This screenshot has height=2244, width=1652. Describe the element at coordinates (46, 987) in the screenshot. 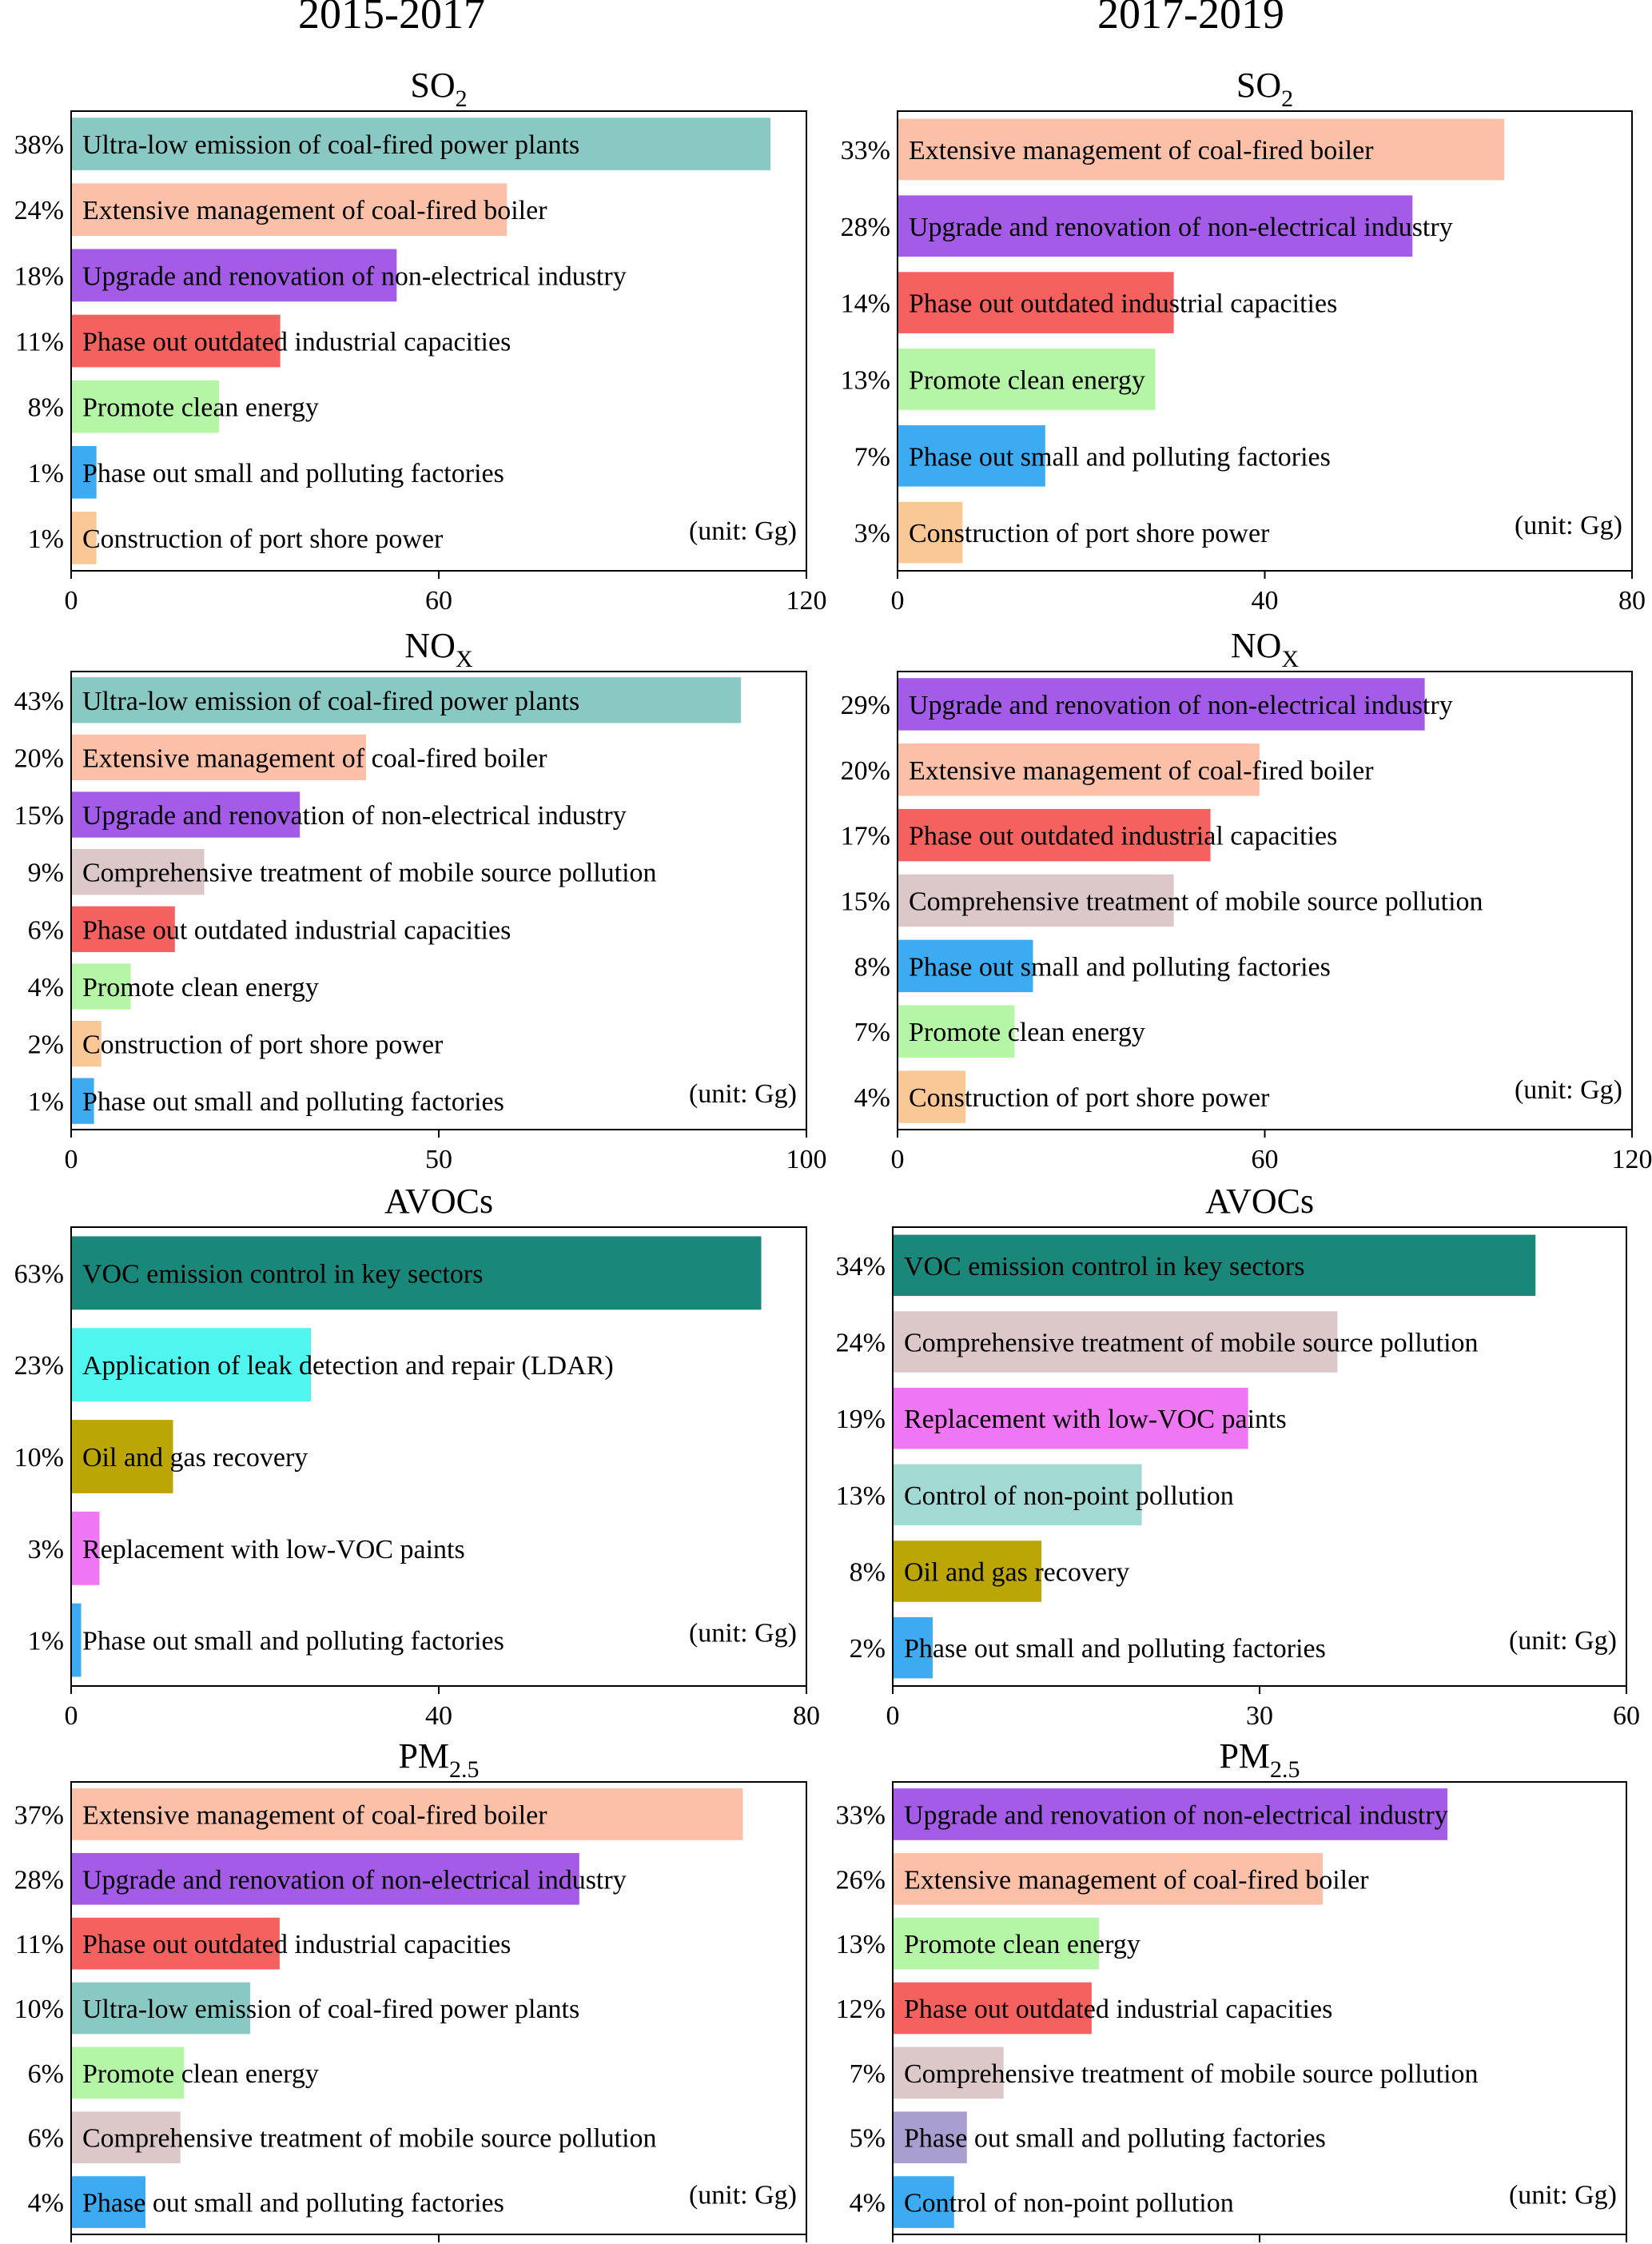

I see `percent-label: 4%` at that location.